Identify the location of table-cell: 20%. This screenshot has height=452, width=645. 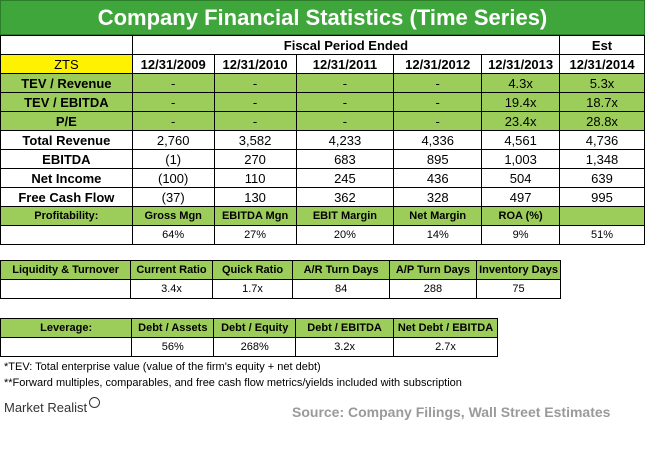
(345, 235).